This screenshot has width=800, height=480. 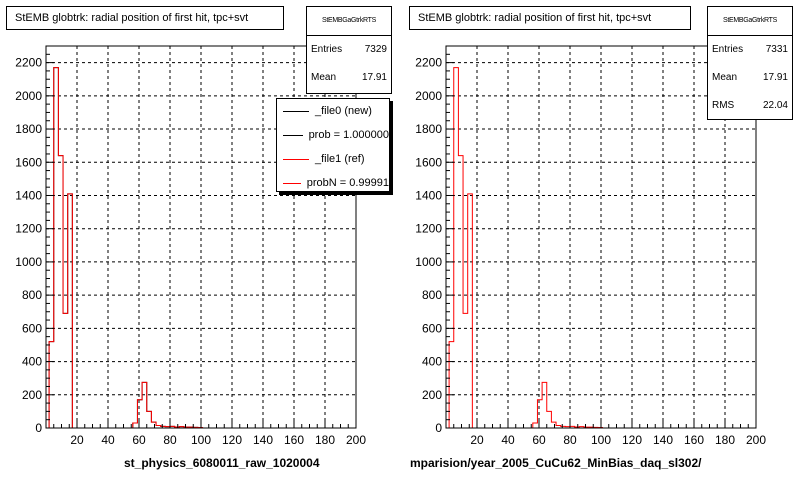 I want to click on stats-box: StEMBGaGtrkRTS Entries 7329 Mean 17.91, so click(x=349, y=50).